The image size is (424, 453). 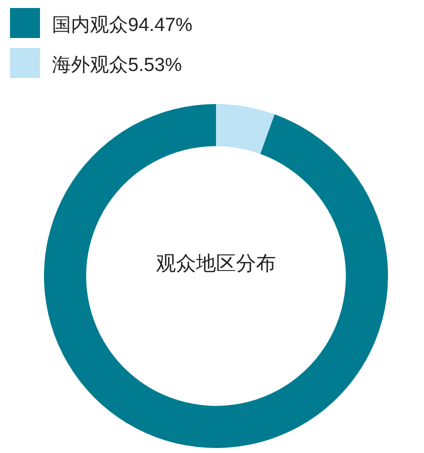 I want to click on legend-label: 海外观众5.53%, so click(x=117, y=65).